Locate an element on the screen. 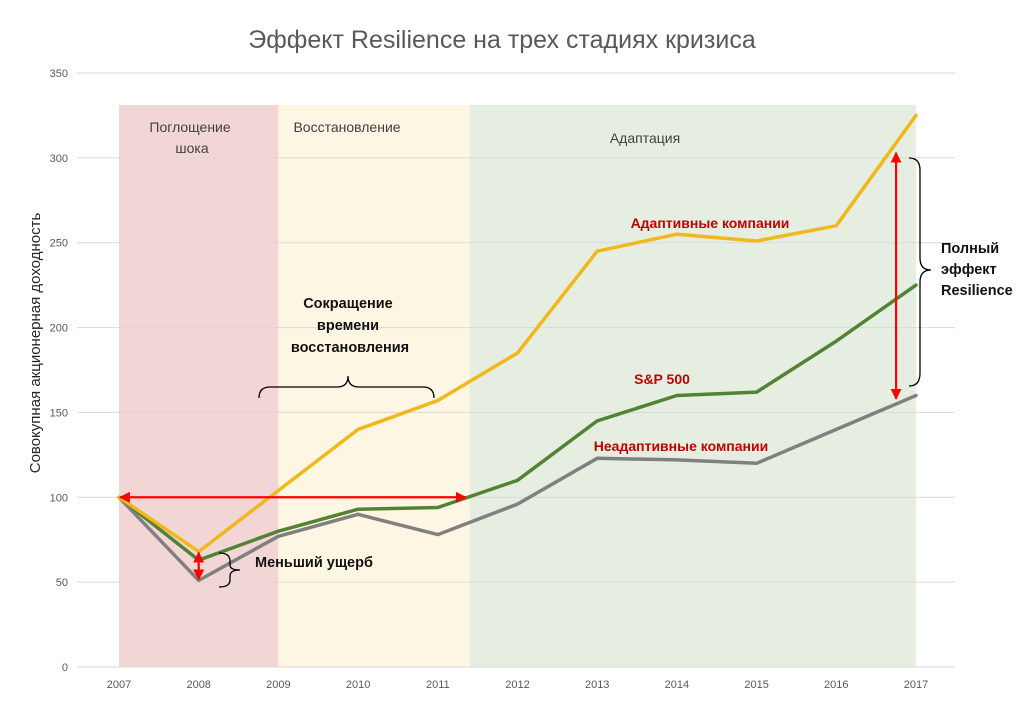 The image size is (1024, 712). y-tick-350: 350 is located at coordinates (59, 74).